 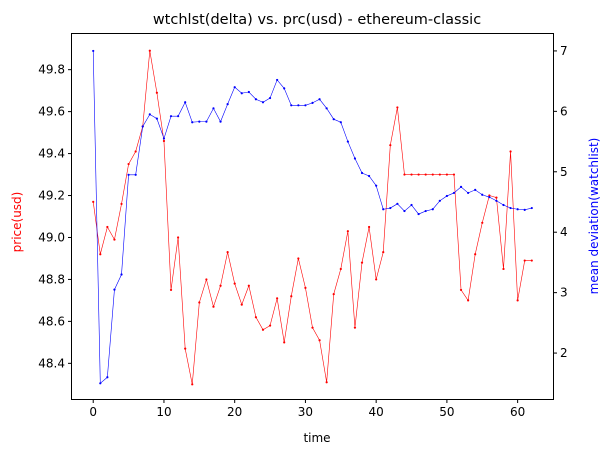 What do you see at coordinates (234, 412) in the screenshot?
I see `x-tick-label: 20` at bounding box center [234, 412].